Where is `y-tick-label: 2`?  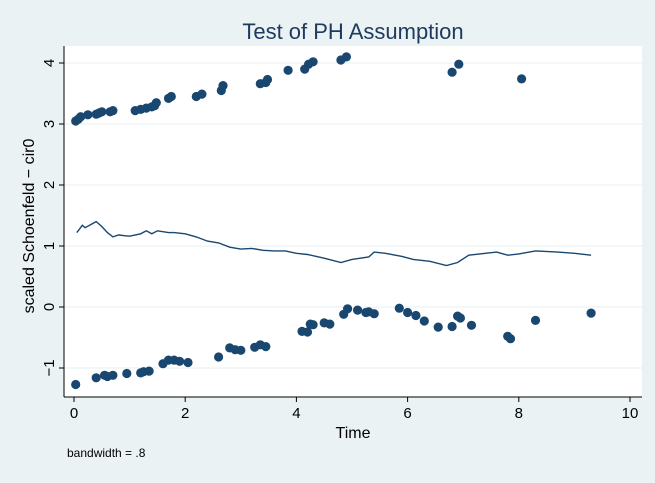 y-tick-label: 2 is located at coordinates (49, 185).